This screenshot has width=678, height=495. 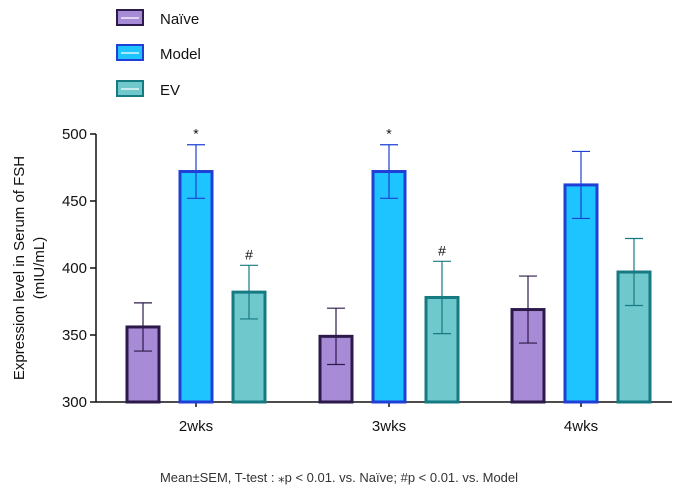 I want to click on legend: Naïve Model EV, so click(x=158, y=54).